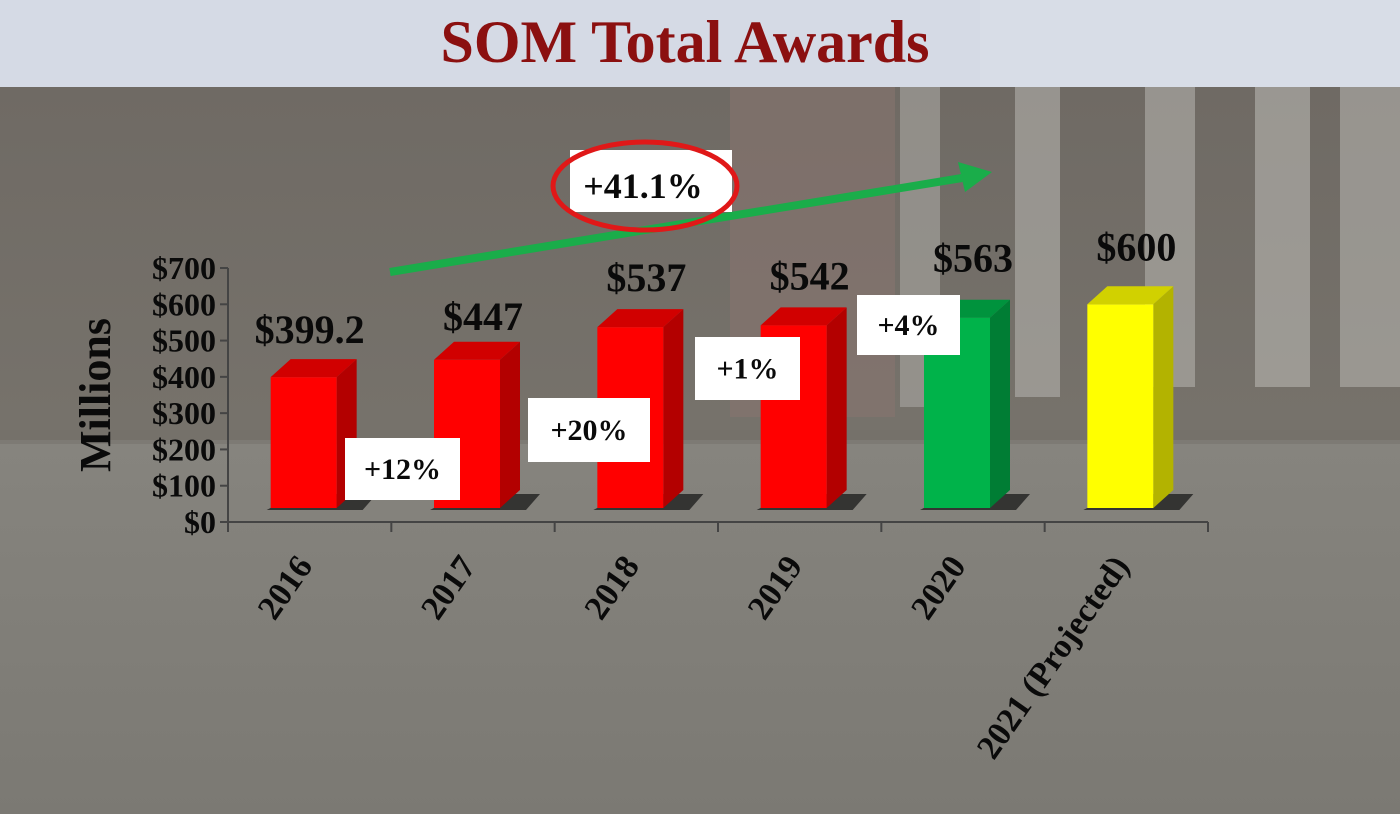 The width and height of the screenshot is (1400, 814). What do you see at coordinates (184, 268) in the screenshot?
I see `y-tick-label: $700` at bounding box center [184, 268].